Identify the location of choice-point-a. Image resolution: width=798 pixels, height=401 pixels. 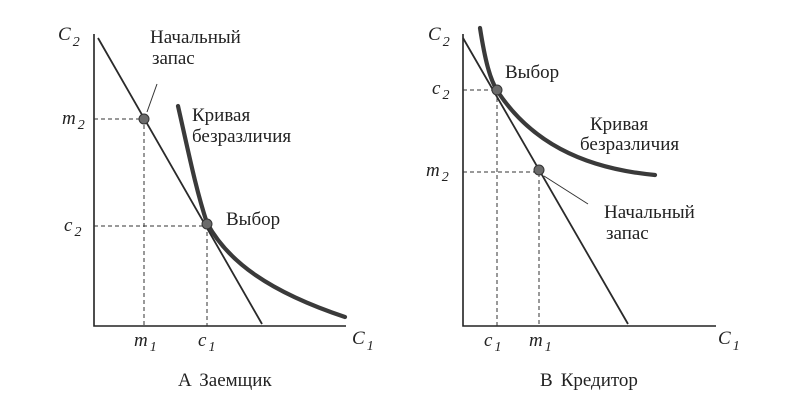
(207, 224).